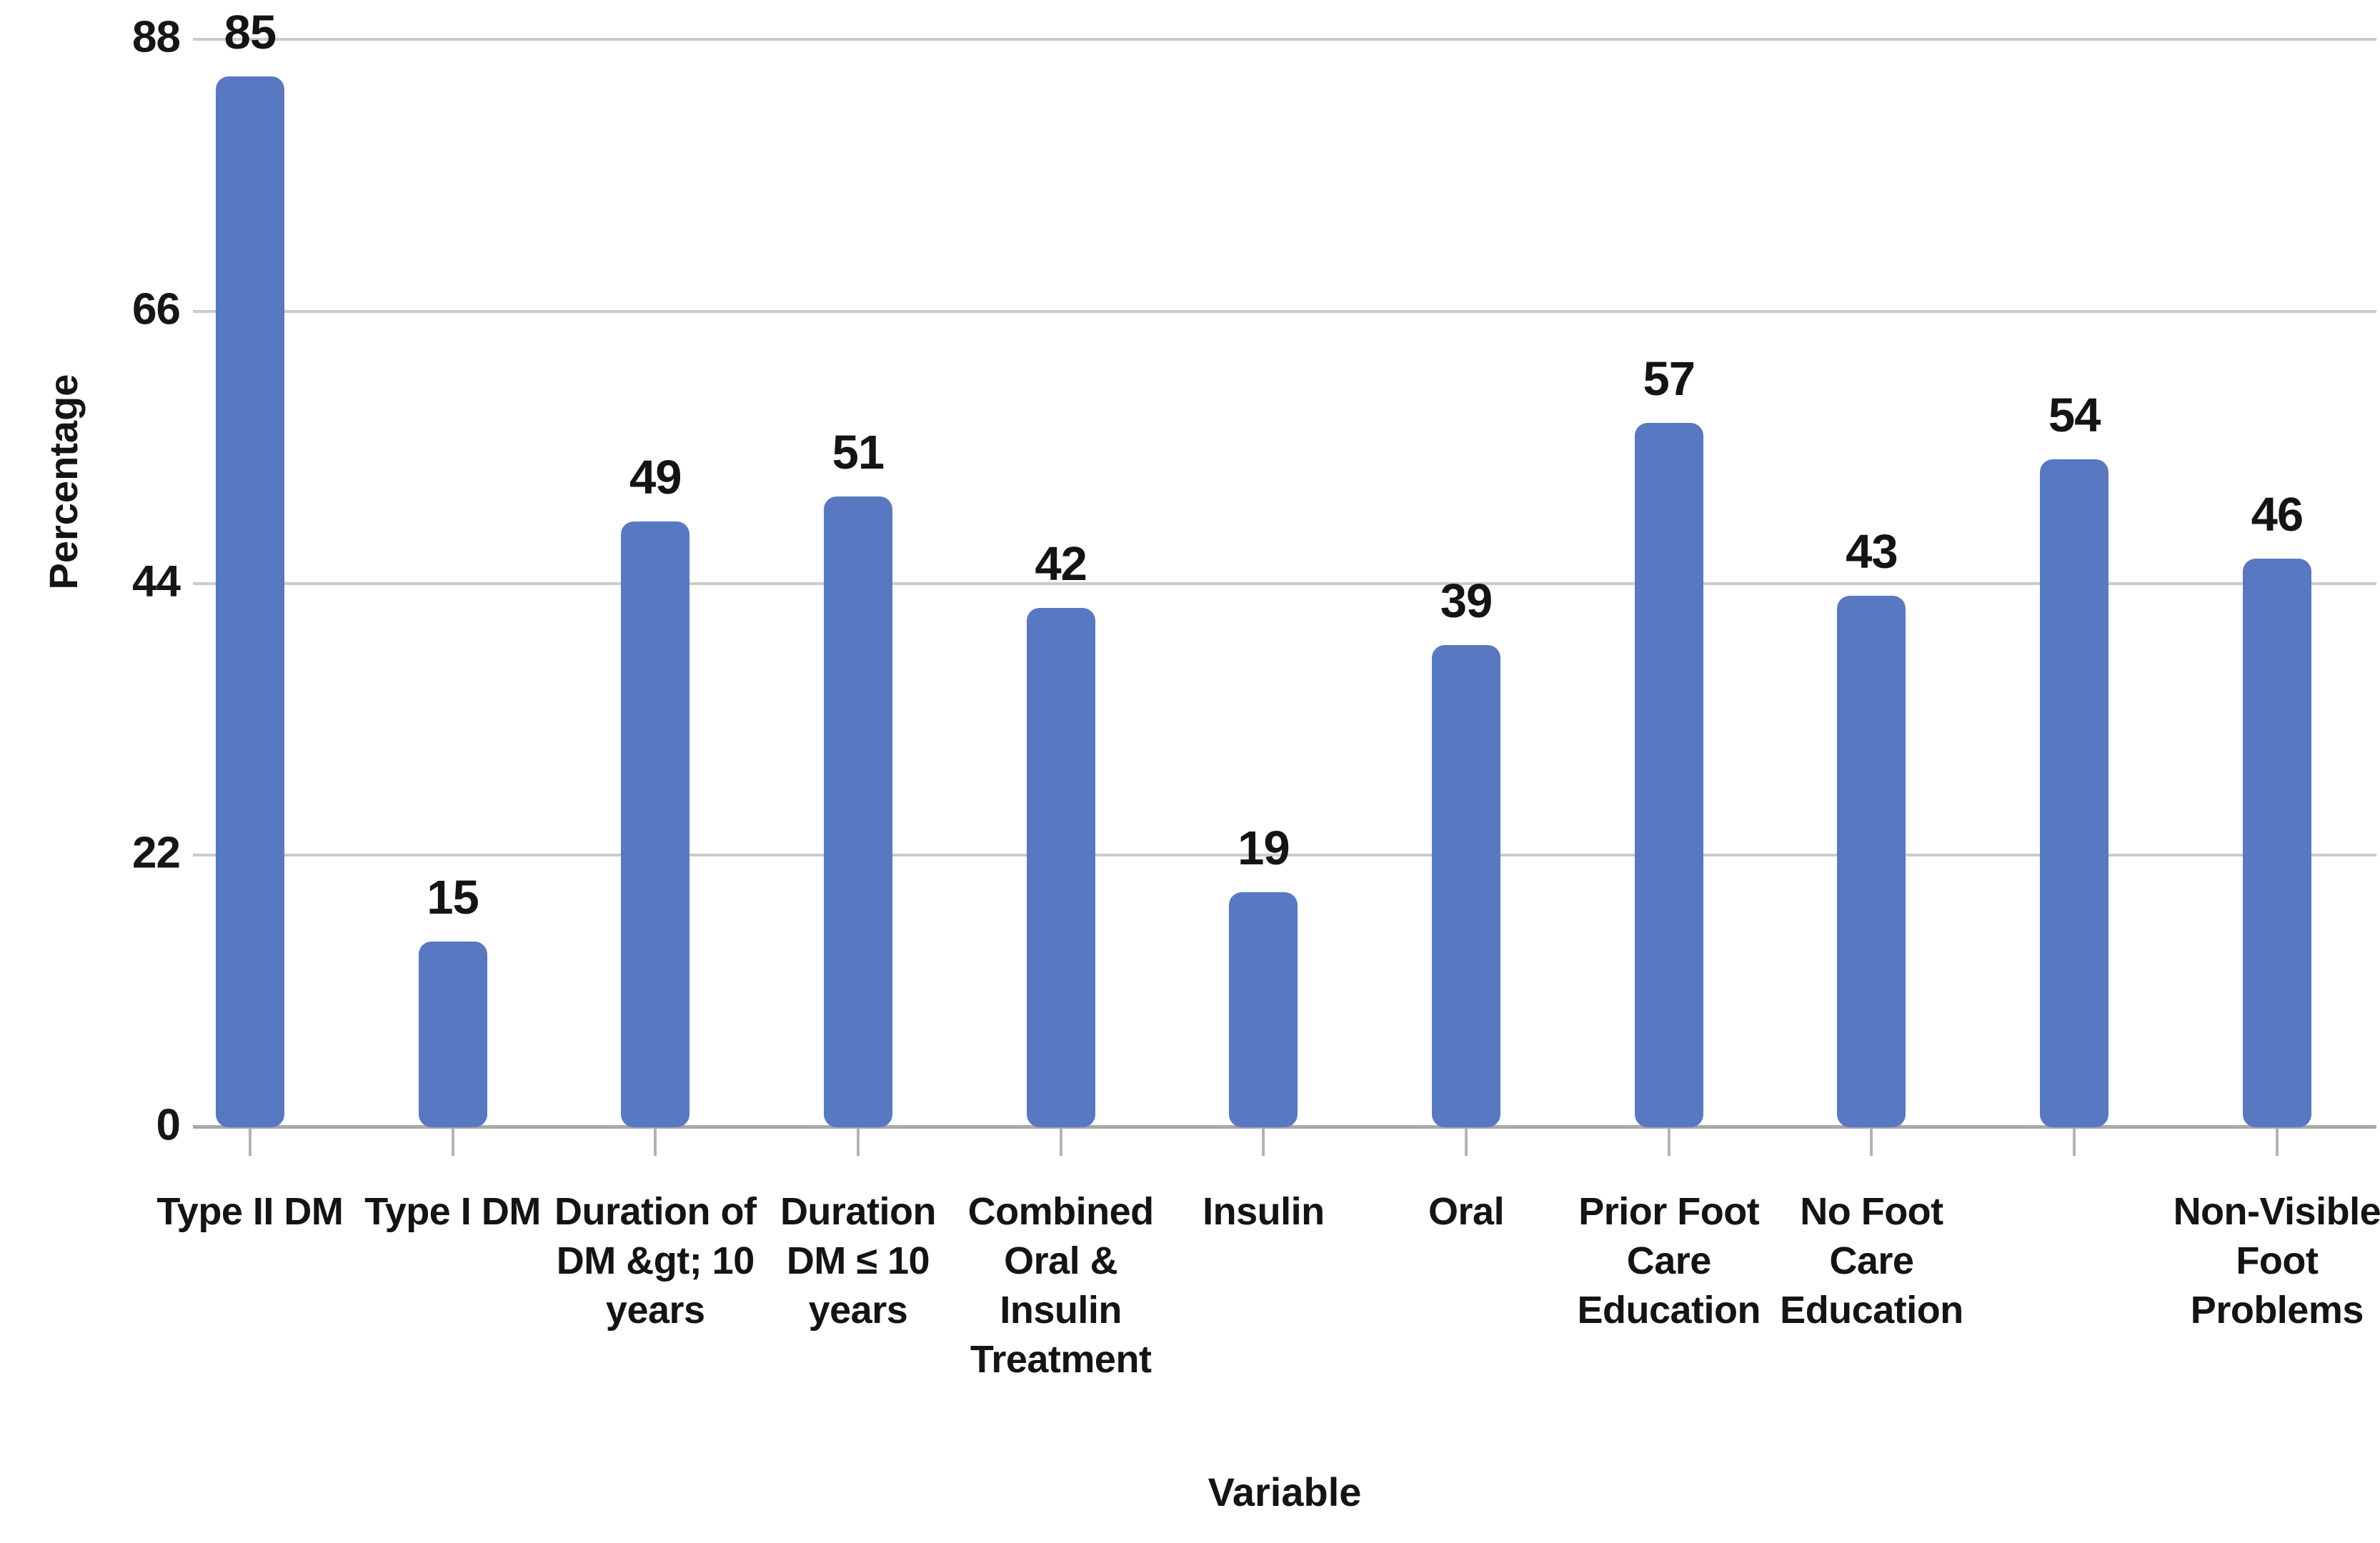  Describe the element at coordinates (2074, 416) in the screenshot. I see `bar-value-label: 54` at that location.